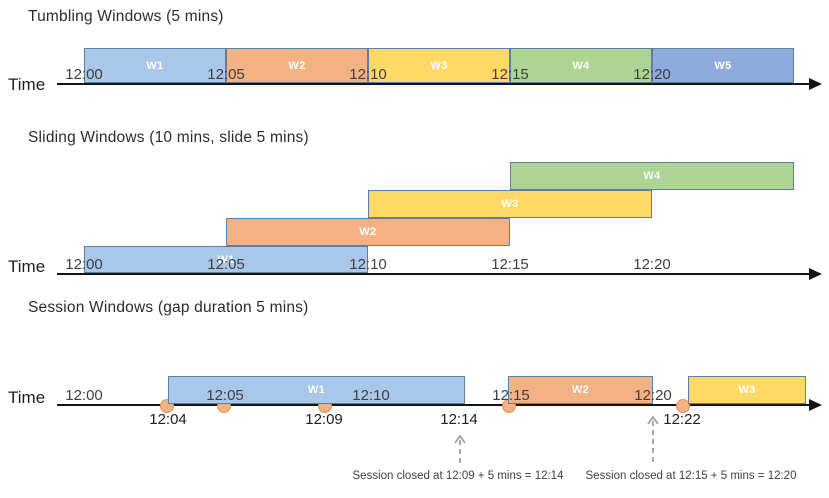 Image resolution: width=829 pixels, height=498 pixels. Describe the element at coordinates (459, 419) in the screenshot. I see `event-time-label: 12:14` at that location.